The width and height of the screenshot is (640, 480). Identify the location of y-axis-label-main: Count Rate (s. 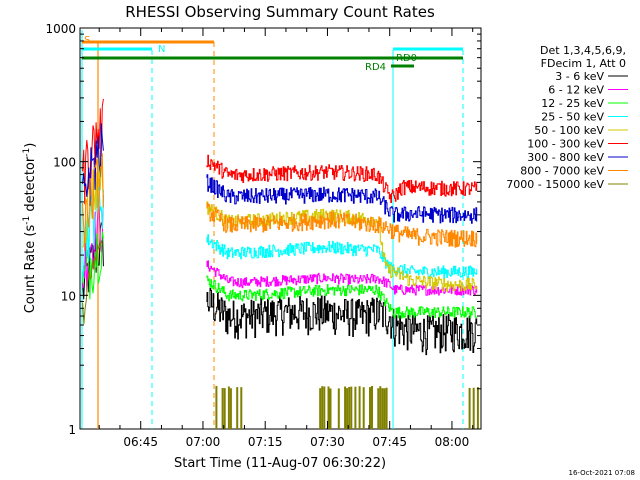
(30, 269).